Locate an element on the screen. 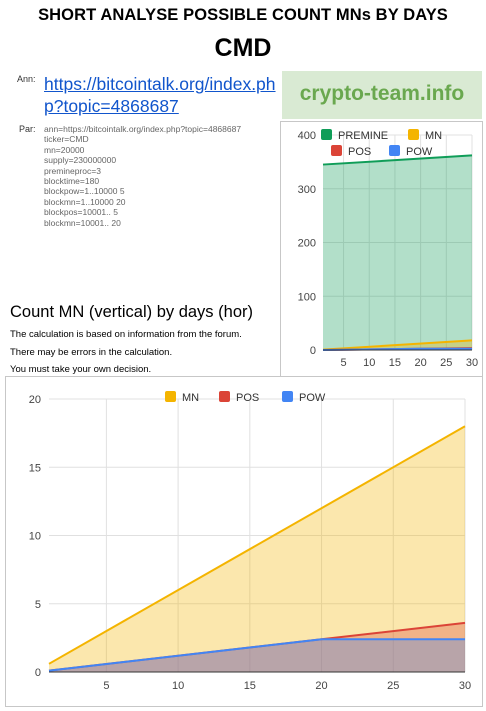 This screenshot has height=711, width=486. premine-chart-svg: 0 100 200 300 400 5 10 15 20 25 30 PREMINE MN POS POW is located at coordinates (388, 249).